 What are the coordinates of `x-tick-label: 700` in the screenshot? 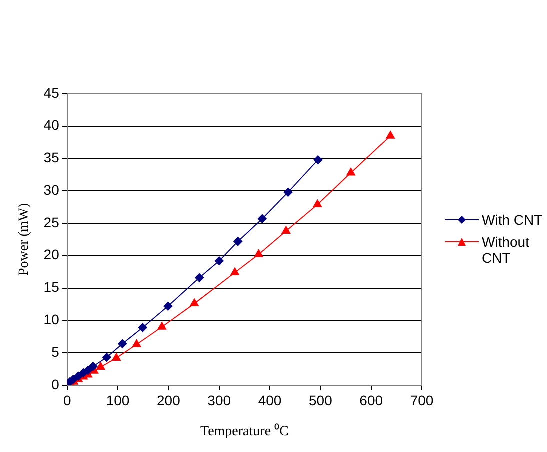 It's located at (422, 400).